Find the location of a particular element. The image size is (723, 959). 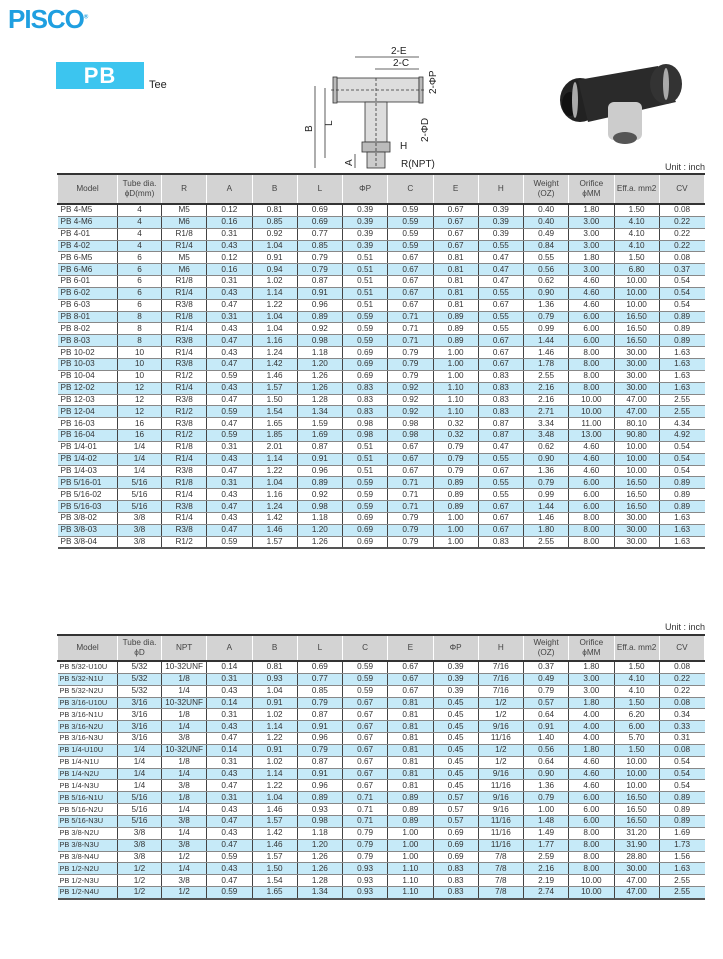

value-cell: M6 is located at coordinates (183, 222).